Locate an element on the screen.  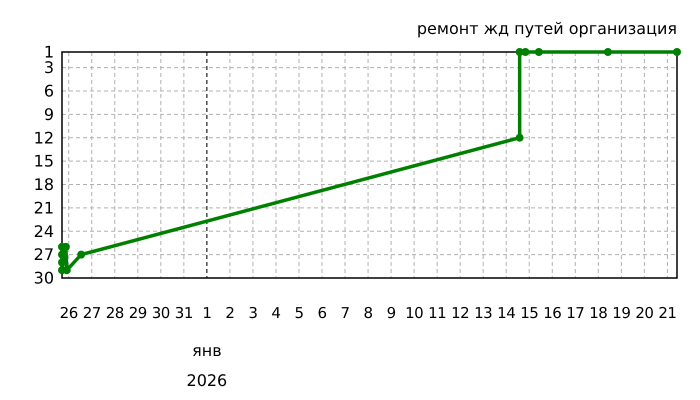
y-tick-label: 21 is located at coordinates (44, 208).